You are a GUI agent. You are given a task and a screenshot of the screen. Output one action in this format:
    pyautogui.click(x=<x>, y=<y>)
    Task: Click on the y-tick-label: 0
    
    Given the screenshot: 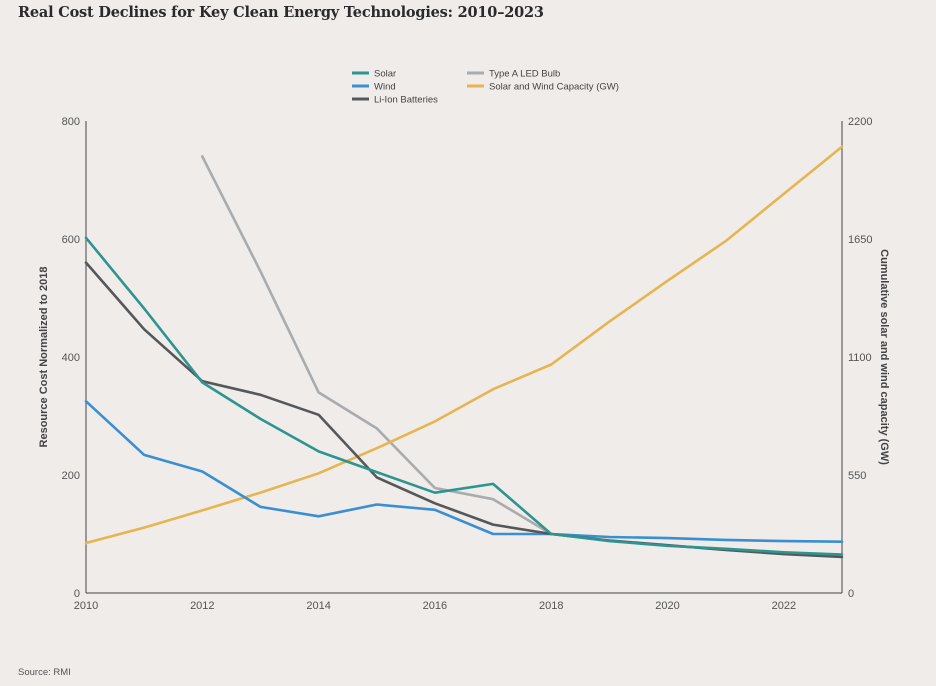 What is the action you would take?
    pyautogui.click(x=77, y=594)
    